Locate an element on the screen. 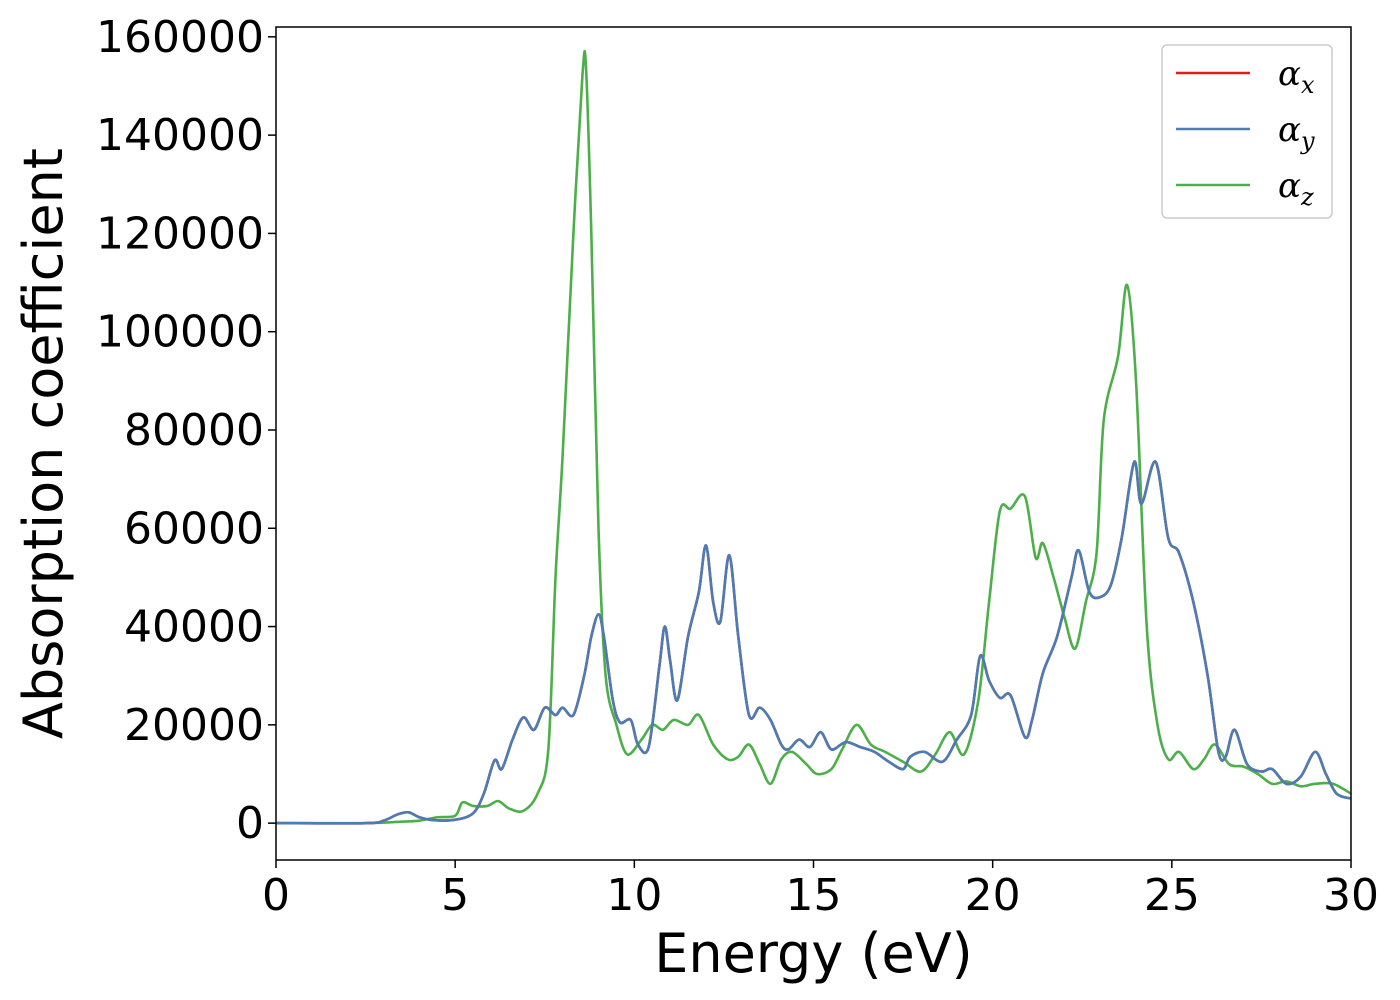 This screenshot has height=1000, width=1400. y-tick-label: 20000 is located at coordinates (194, 725).